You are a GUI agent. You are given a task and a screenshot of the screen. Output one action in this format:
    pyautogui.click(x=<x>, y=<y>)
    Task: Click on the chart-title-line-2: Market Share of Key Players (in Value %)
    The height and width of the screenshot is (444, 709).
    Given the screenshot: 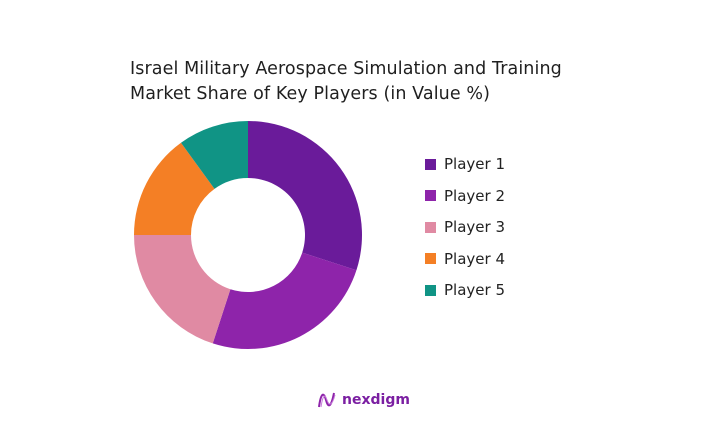 What is the action you would take?
    pyautogui.click(x=310, y=94)
    